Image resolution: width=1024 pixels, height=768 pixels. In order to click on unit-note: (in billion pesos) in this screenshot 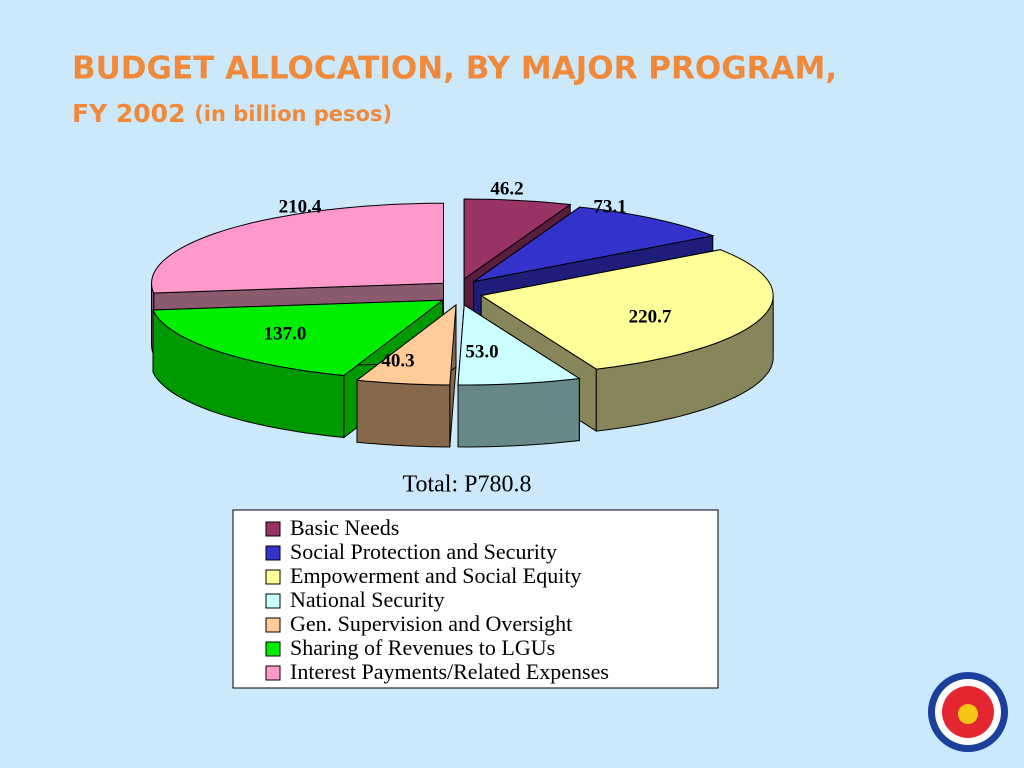, I will do `click(293, 114)`.